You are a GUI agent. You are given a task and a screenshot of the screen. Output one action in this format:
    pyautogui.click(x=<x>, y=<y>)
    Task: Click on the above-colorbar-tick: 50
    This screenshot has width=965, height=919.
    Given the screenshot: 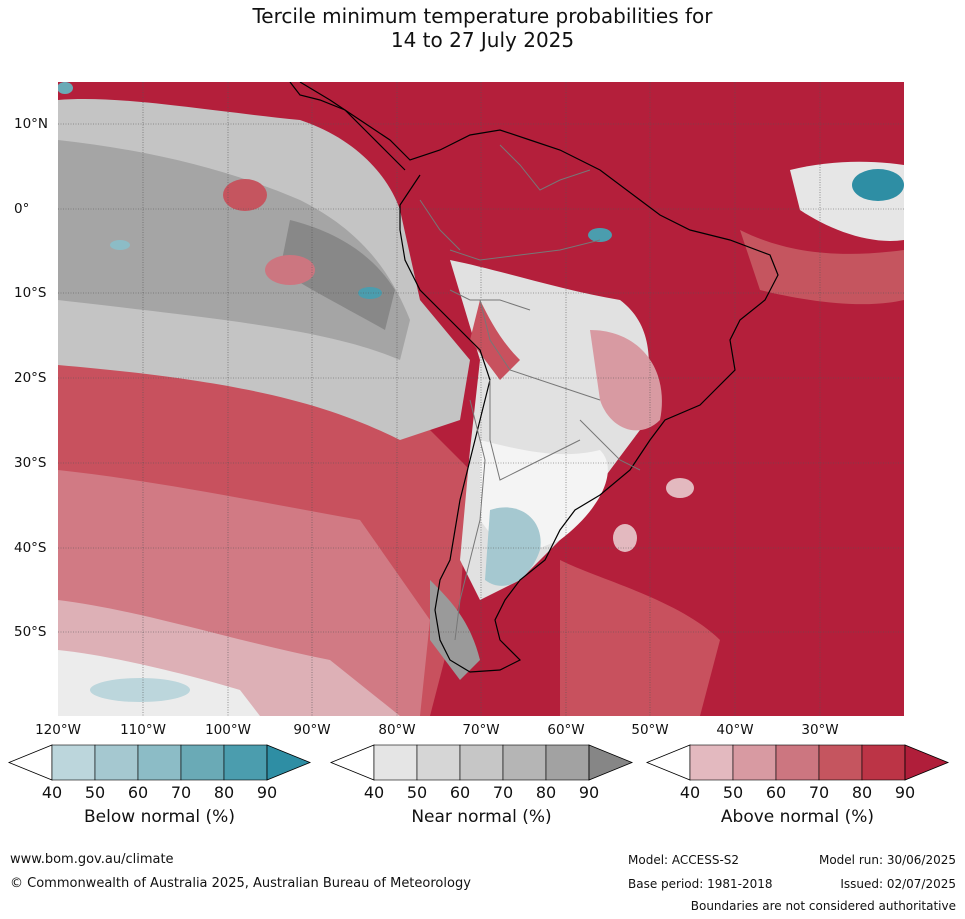 What is the action you would take?
    pyautogui.click(x=733, y=792)
    